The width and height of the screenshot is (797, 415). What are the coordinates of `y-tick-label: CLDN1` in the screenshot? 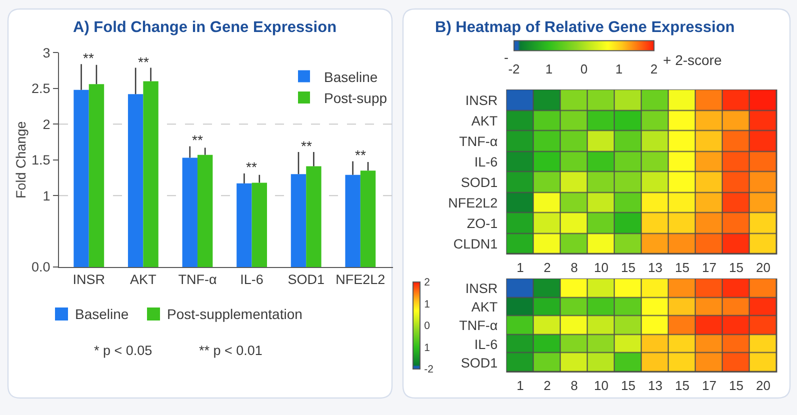 It's located at (475, 244).